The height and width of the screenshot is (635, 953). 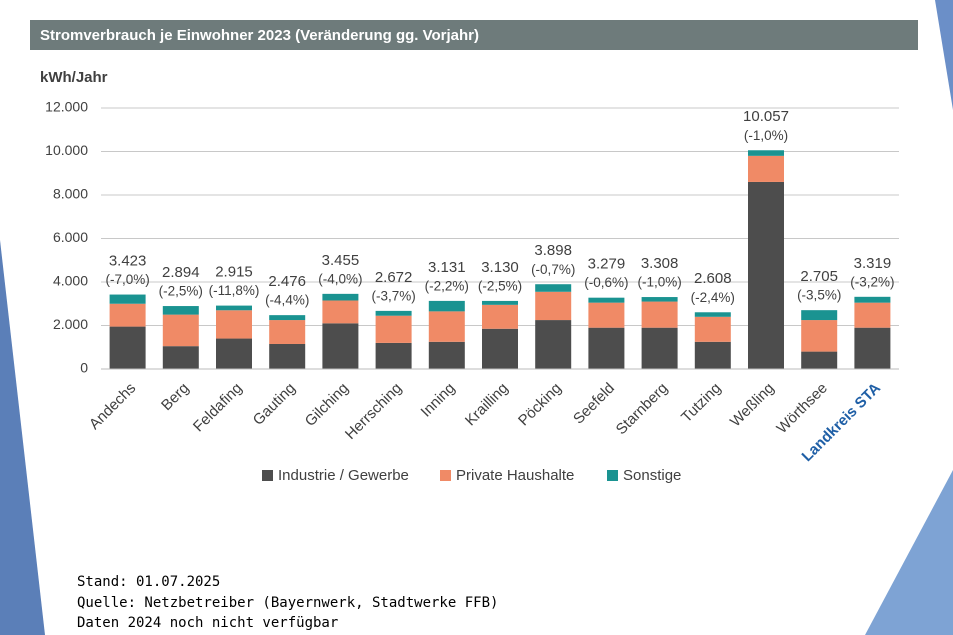 I want to click on total-label: 3.898, so click(x=553, y=250).